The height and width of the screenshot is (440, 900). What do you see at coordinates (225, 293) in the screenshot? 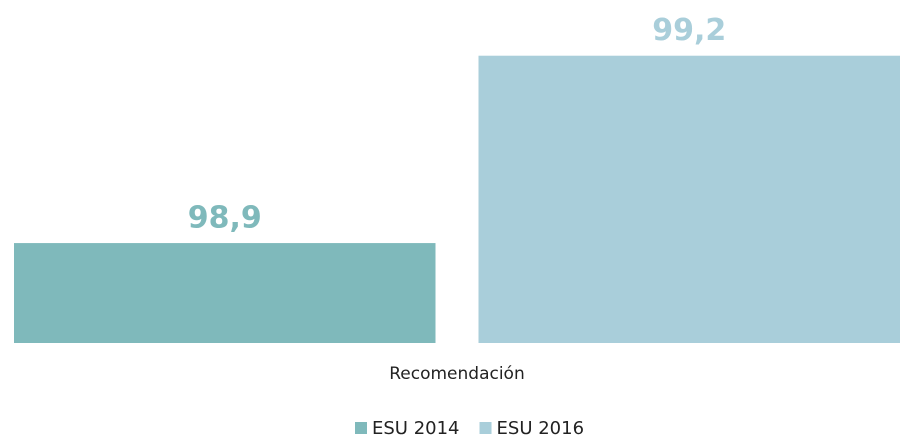
I see `bar` at bounding box center [225, 293].